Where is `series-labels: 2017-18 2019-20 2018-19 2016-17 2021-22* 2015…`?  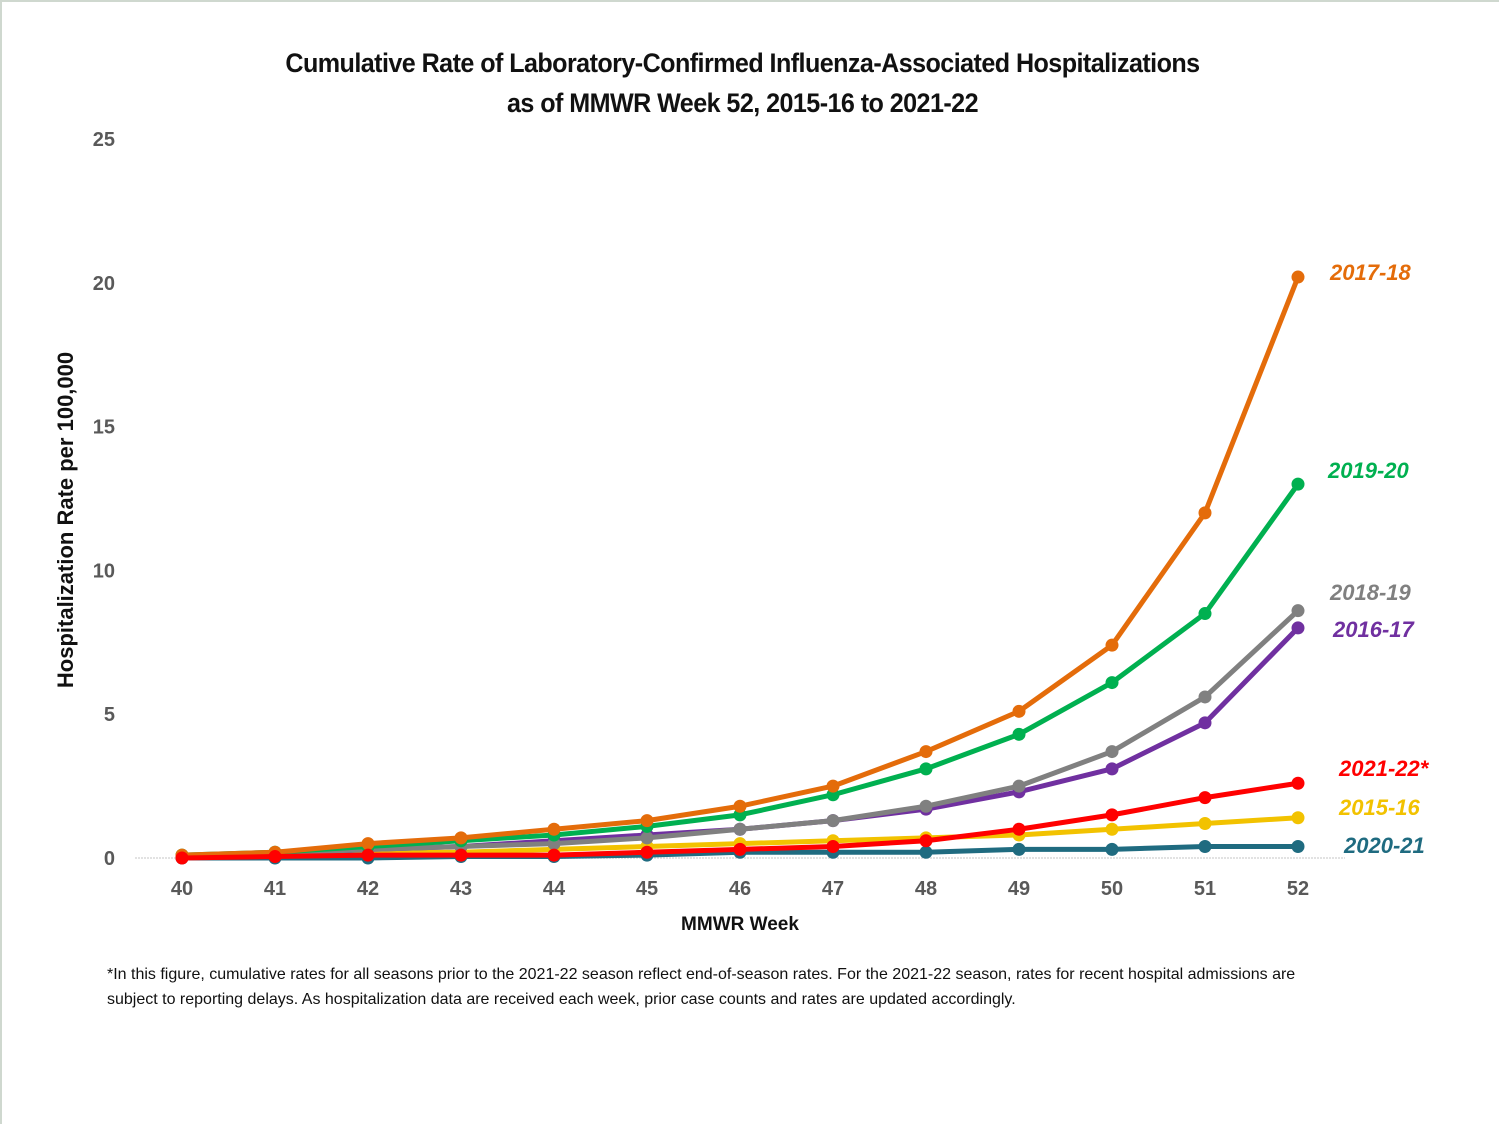 series-labels: 2017-18 2019-20 2018-19 2016-17 2021-22* 2015… is located at coordinates (1378, 559).